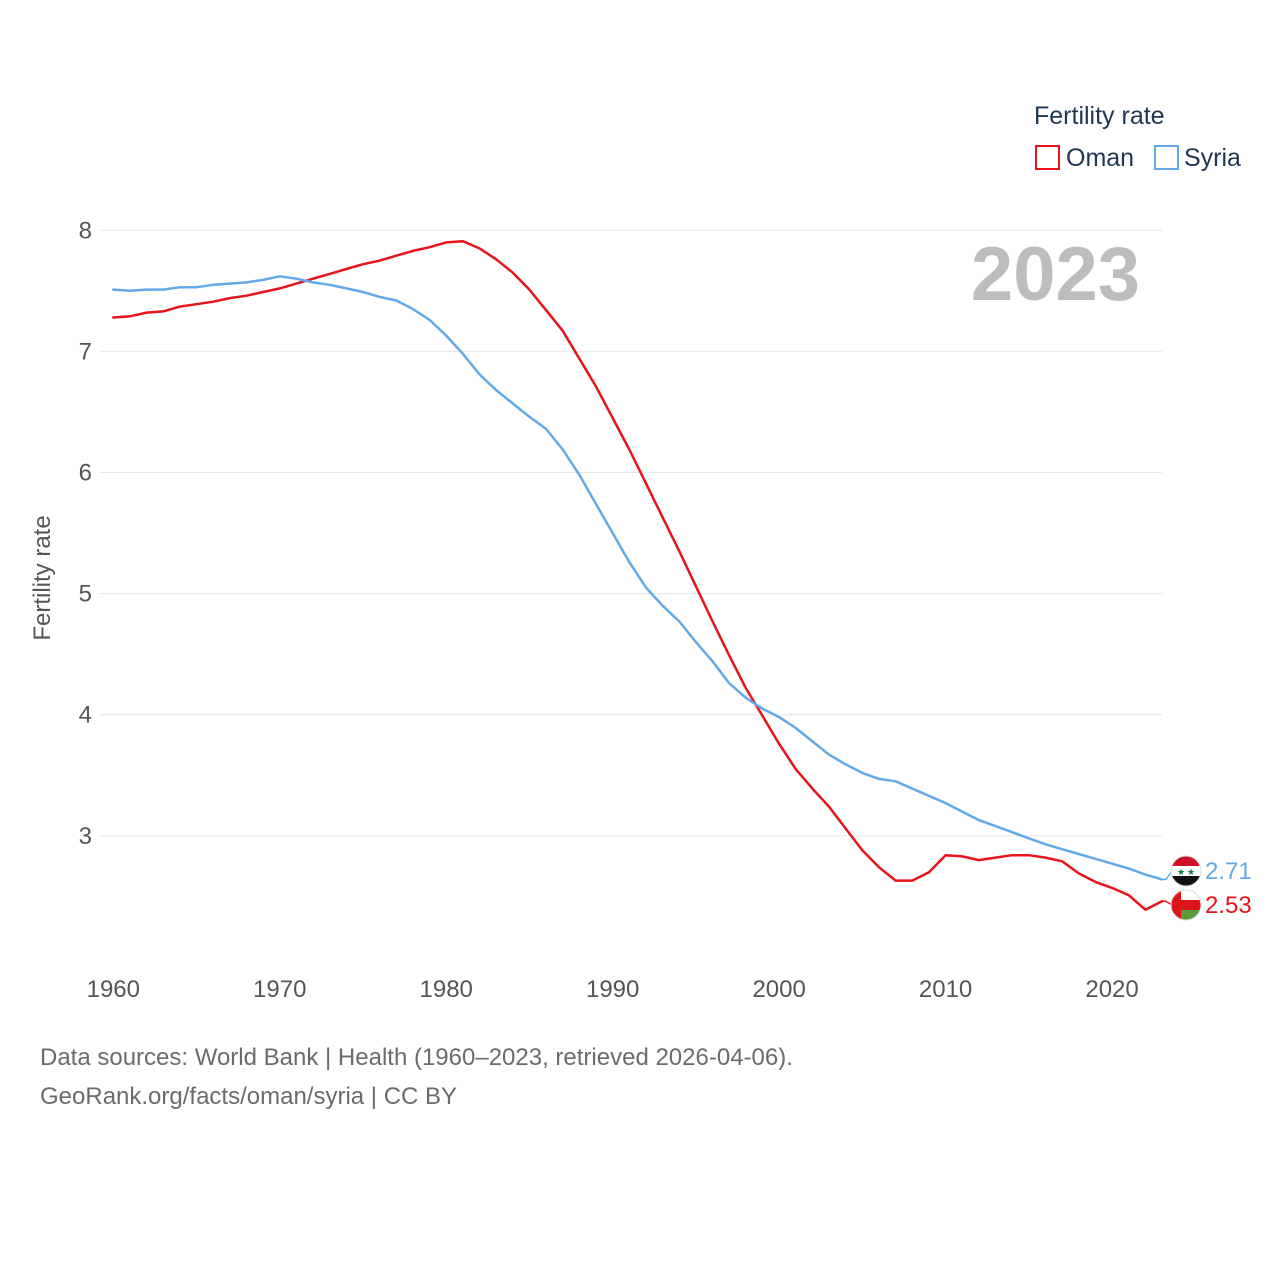 The image size is (1280, 1280). Describe the element at coordinates (1167, 903) in the screenshot. I see `end-connector-oman` at that location.